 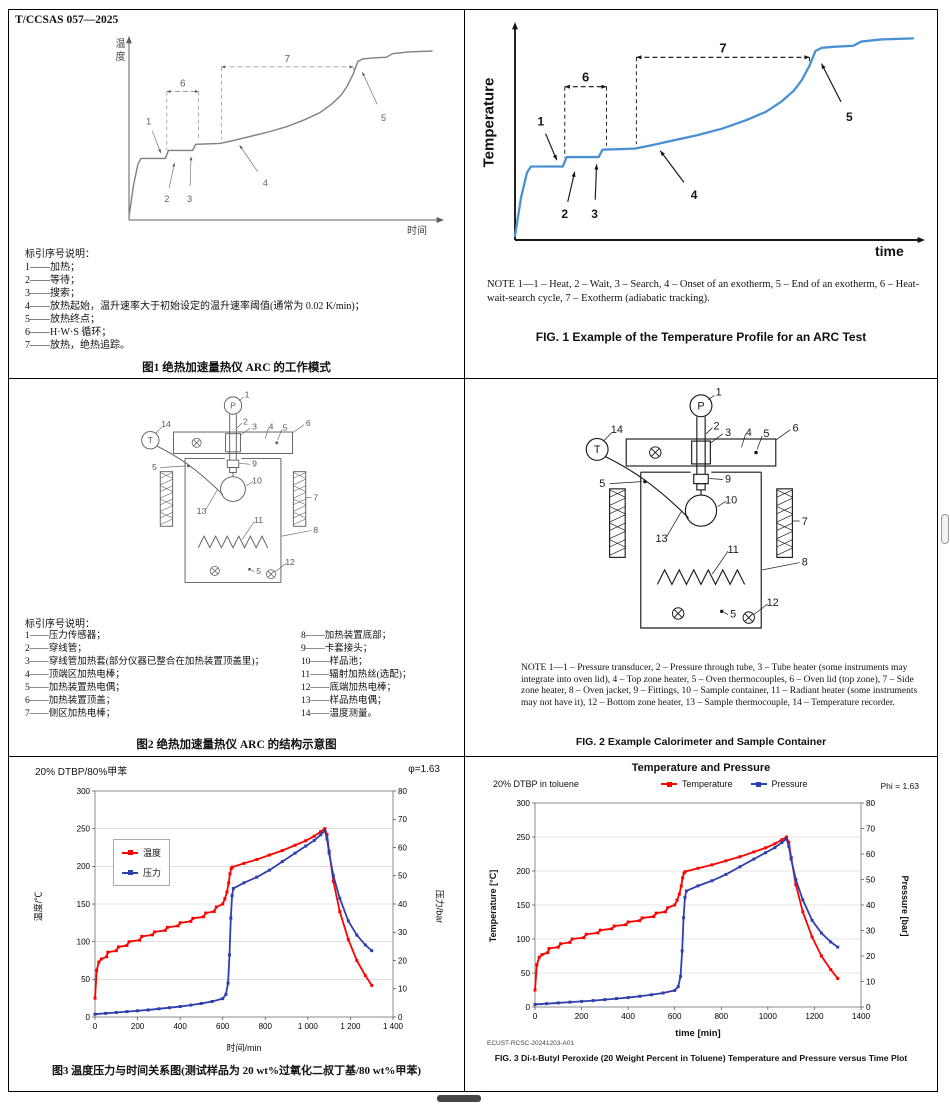 What do you see at coordinates (393, 1026) in the screenshot?
I see `svg-text: 1 400` at bounding box center [393, 1026].